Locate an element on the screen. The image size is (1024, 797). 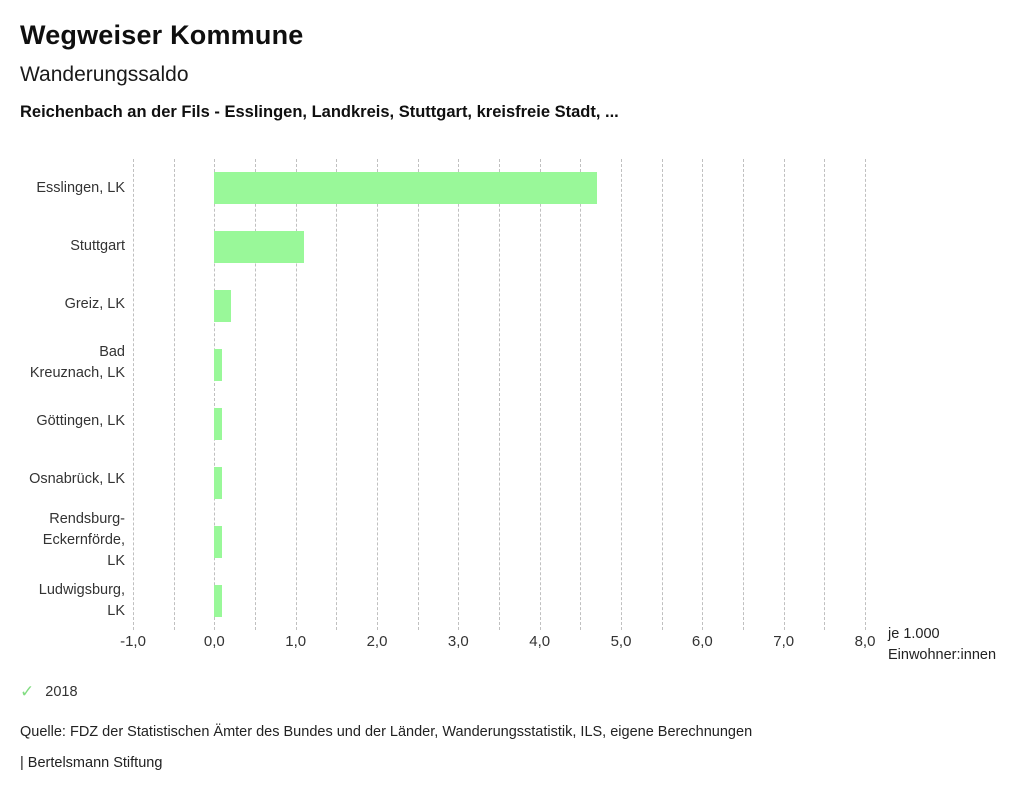
x-tick-label: 6,0 is located at coordinates (702, 641).